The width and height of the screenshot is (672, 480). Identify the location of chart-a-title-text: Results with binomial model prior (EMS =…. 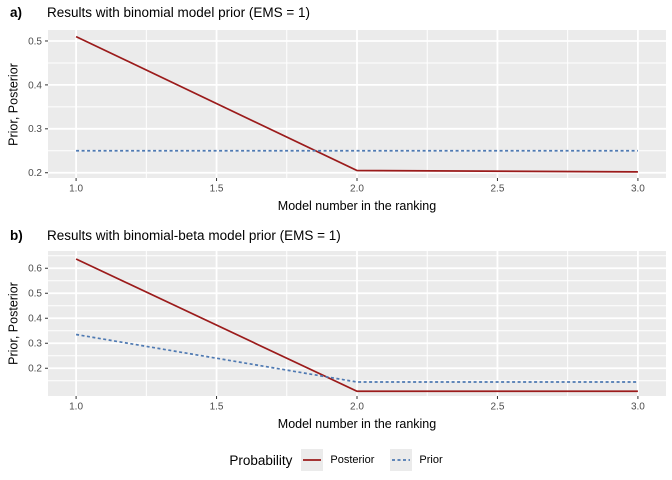
(178, 12).